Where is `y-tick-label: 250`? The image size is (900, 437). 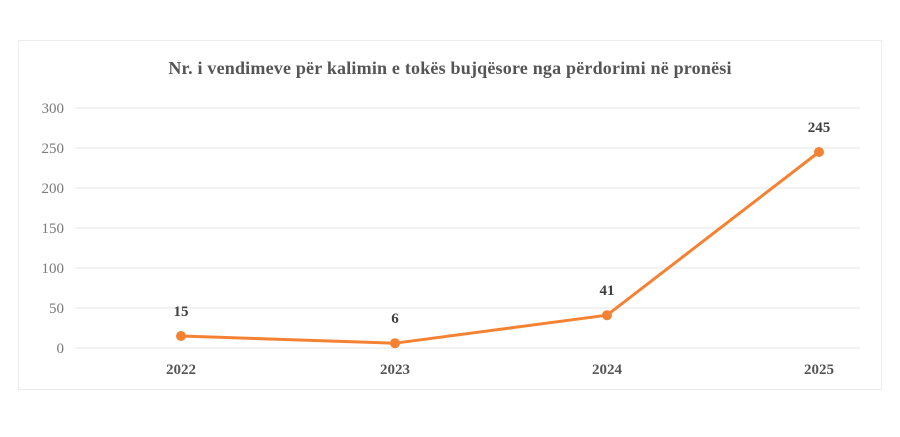 y-tick-label: 250 is located at coordinates (53, 149).